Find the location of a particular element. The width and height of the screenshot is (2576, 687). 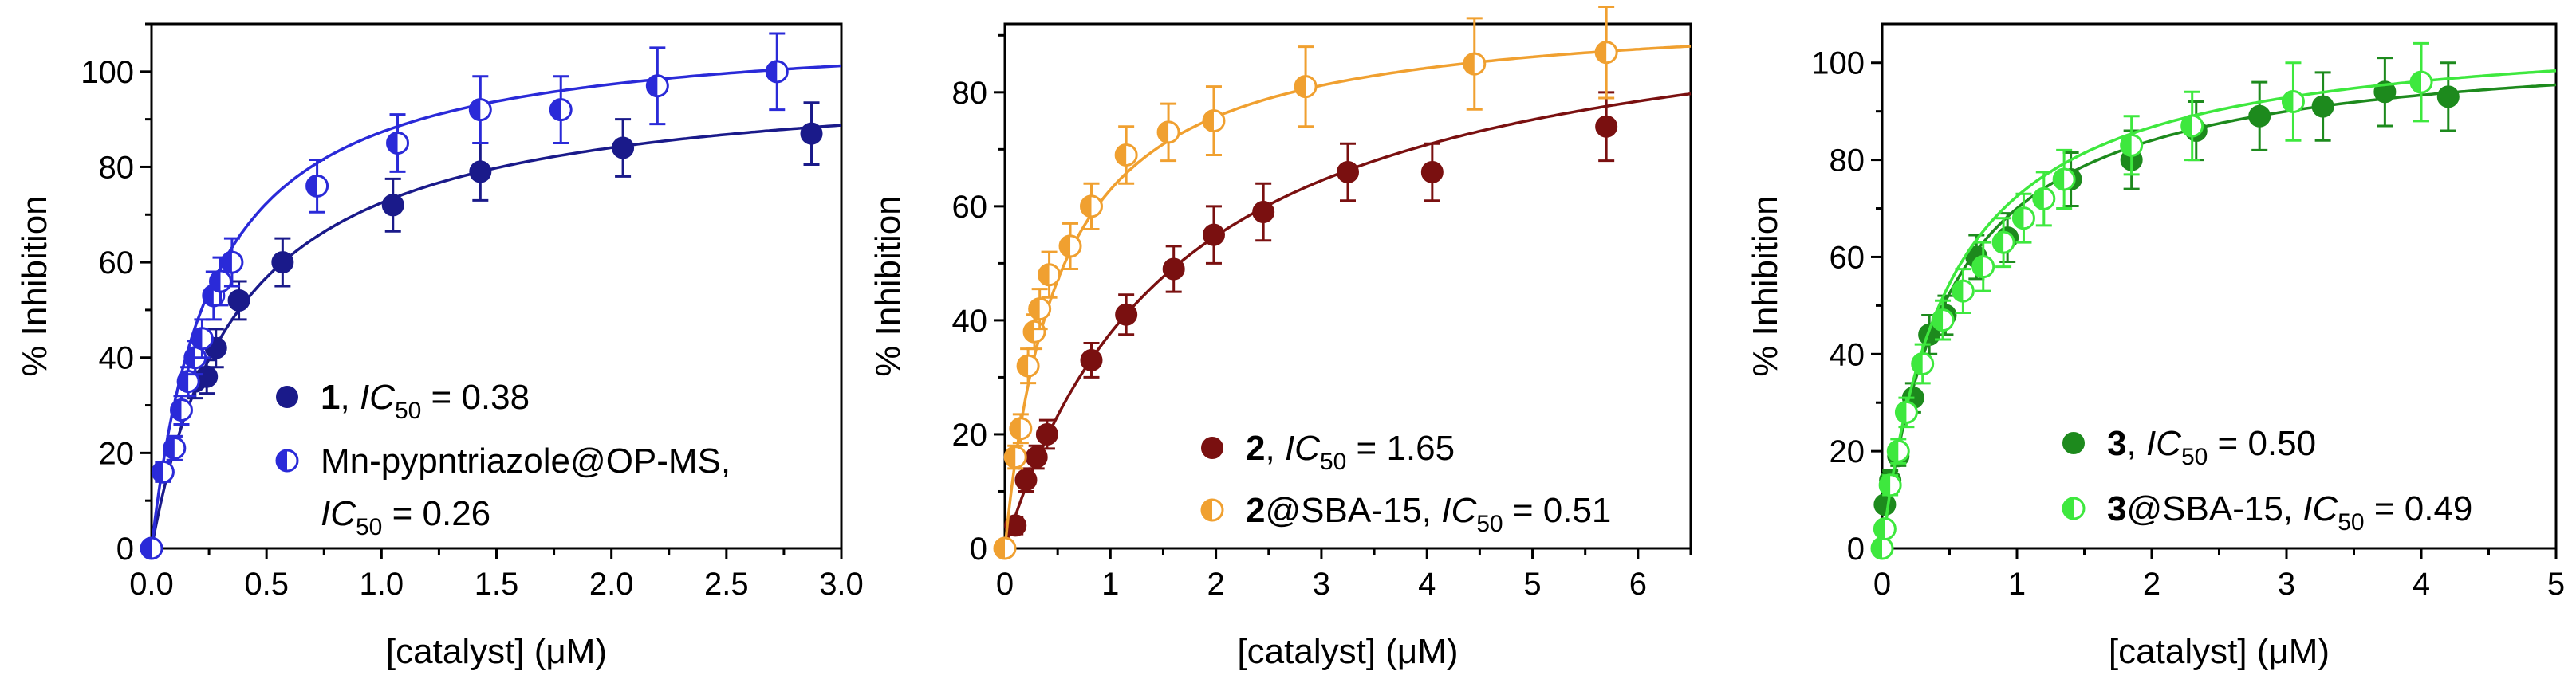

x-tick-label: 1 is located at coordinates (1110, 584).